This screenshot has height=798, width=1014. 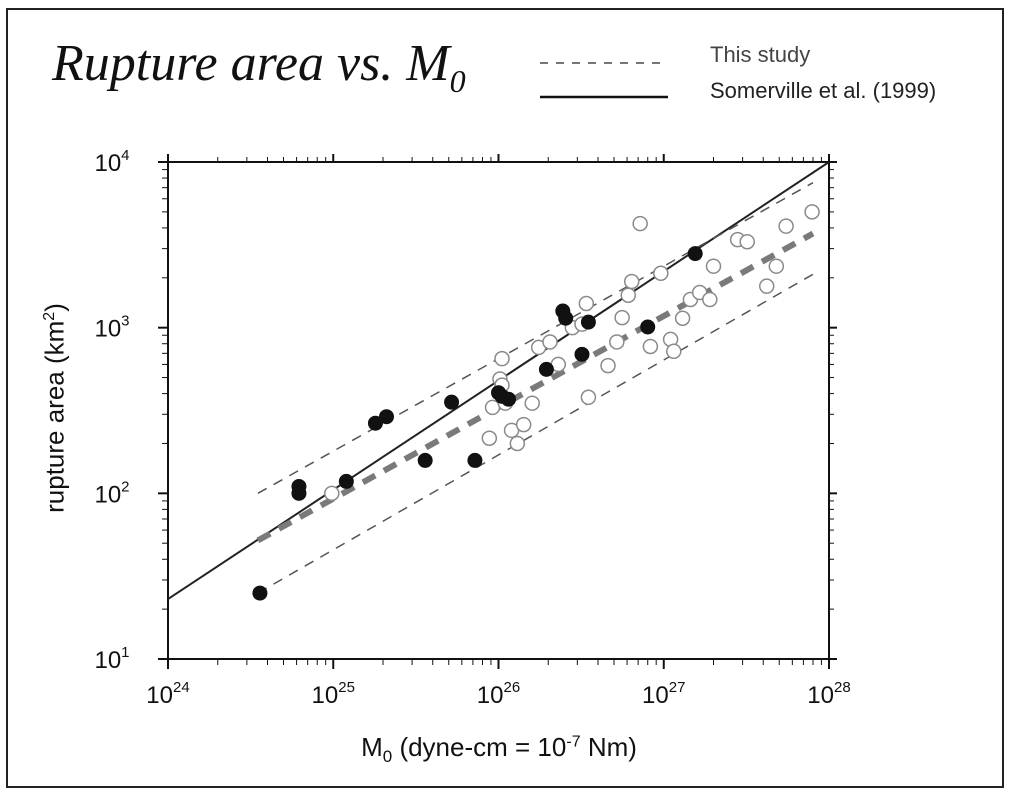 What do you see at coordinates (372, 747) in the screenshot?
I see `x-axis-title-text: M` at bounding box center [372, 747].